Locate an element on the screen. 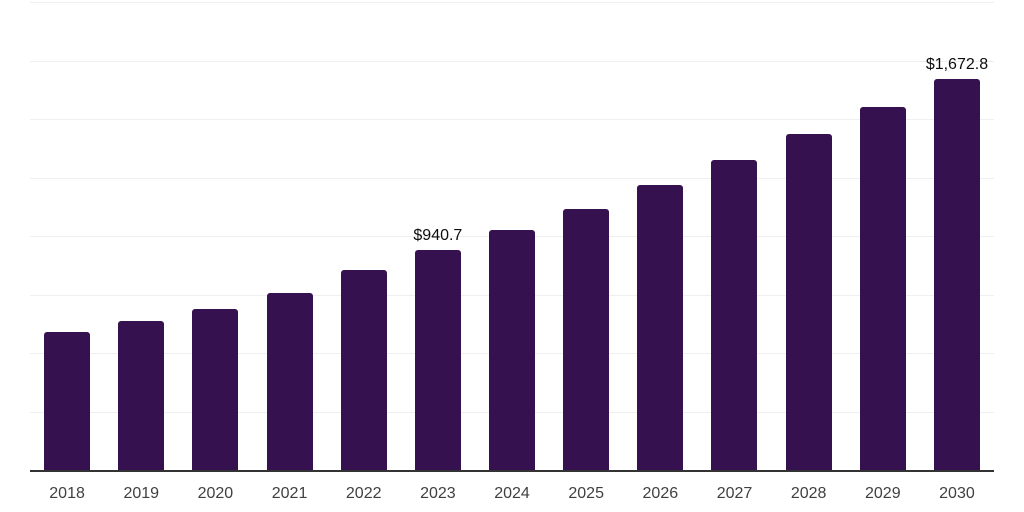  bar-2024 is located at coordinates (512, 349).